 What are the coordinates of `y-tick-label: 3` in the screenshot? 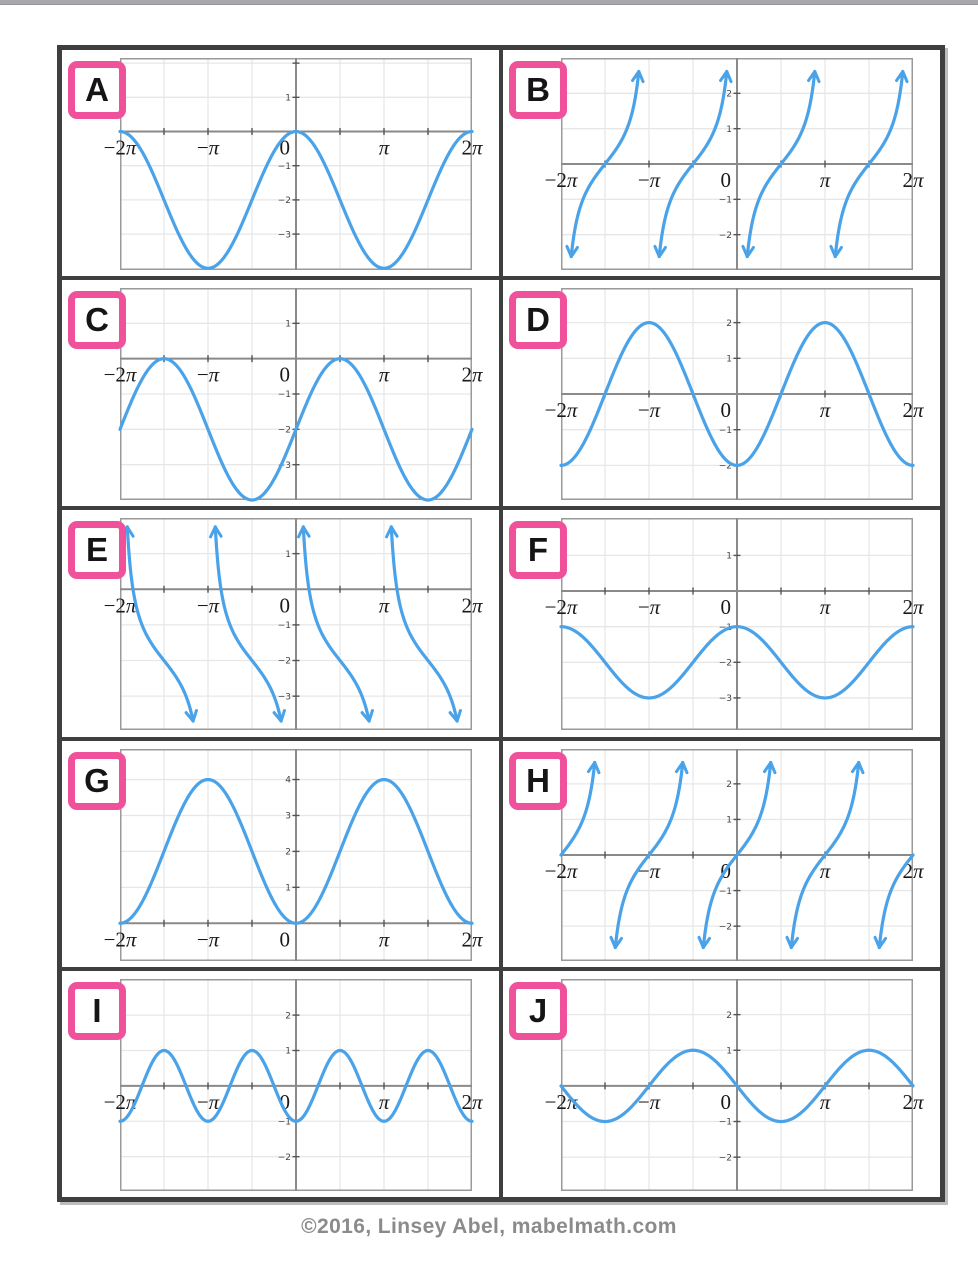 It's located at (288, 816).